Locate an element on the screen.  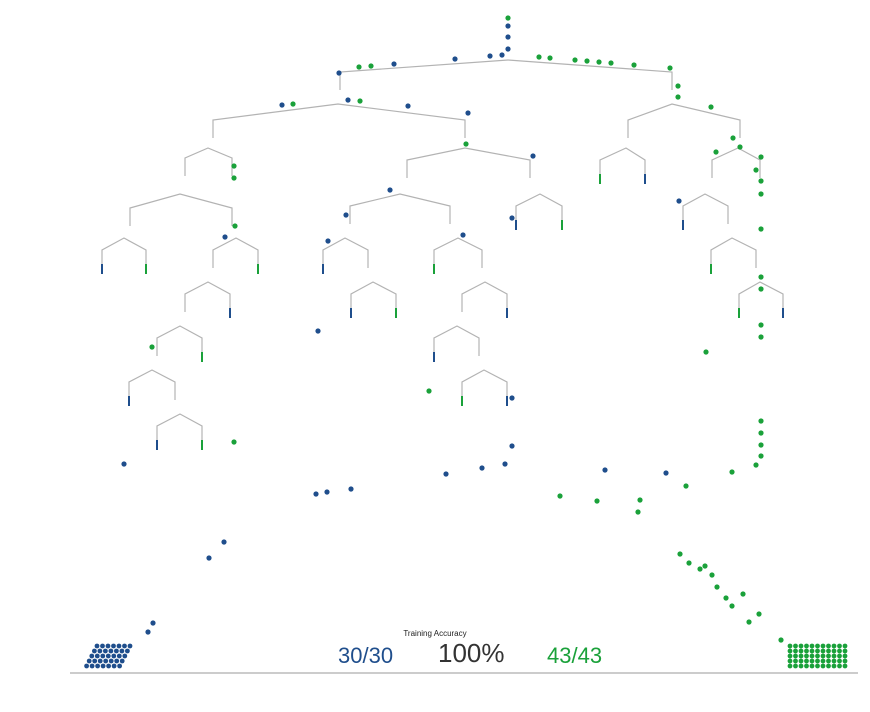
training-accuracy-label: Training Accuracy is located at coordinates (435, 633).